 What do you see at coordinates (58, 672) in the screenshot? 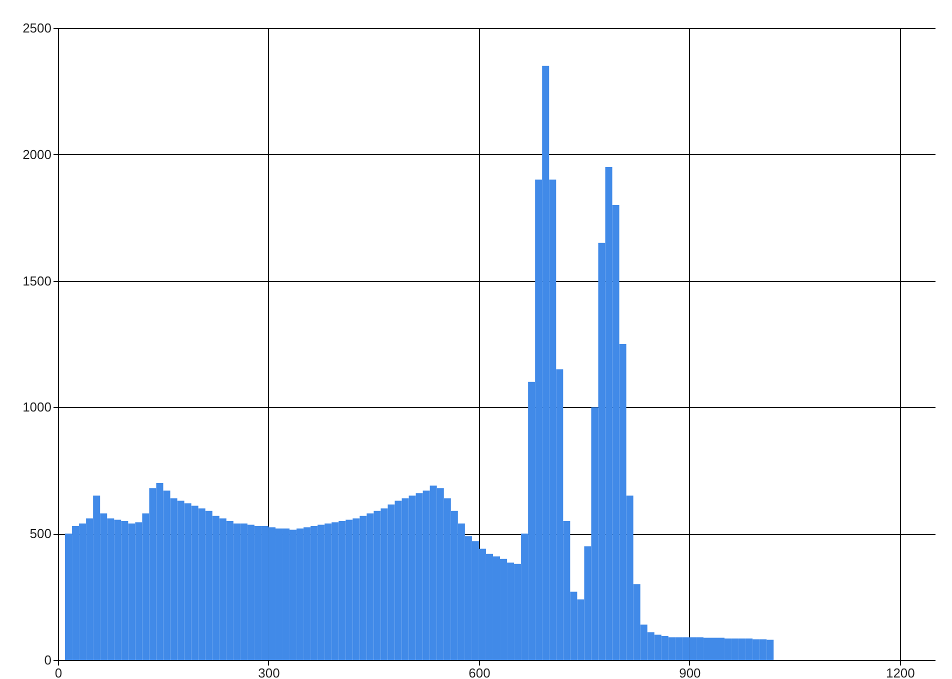
I see `x-tick-label: 0` at bounding box center [58, 672].